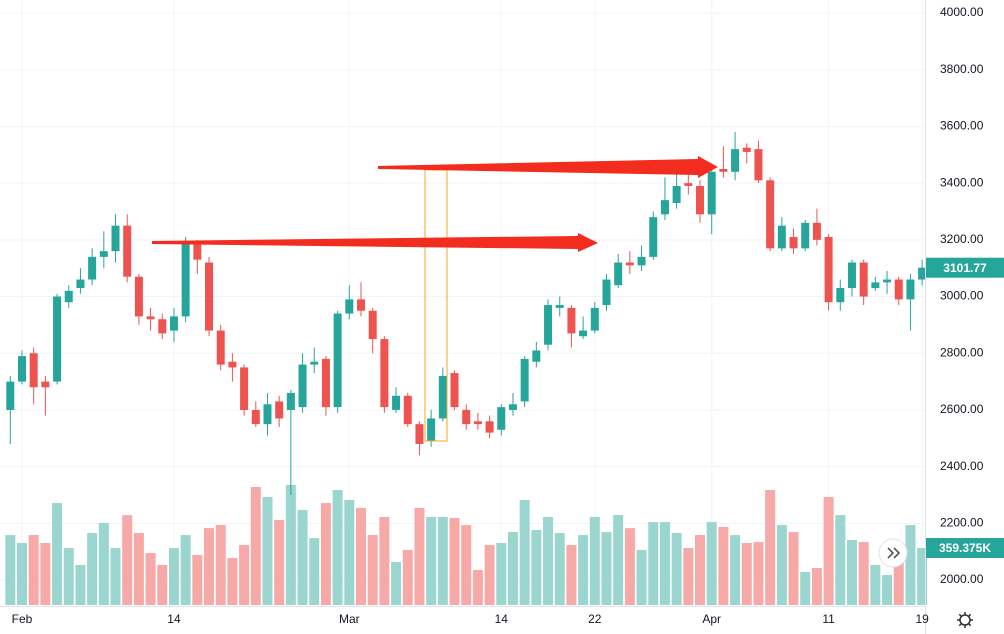 The image size is (1004, 634). Describe the element at coordinates (962, 239) in the screenshot. I see `y-tick-label: 3200.00` at that location.